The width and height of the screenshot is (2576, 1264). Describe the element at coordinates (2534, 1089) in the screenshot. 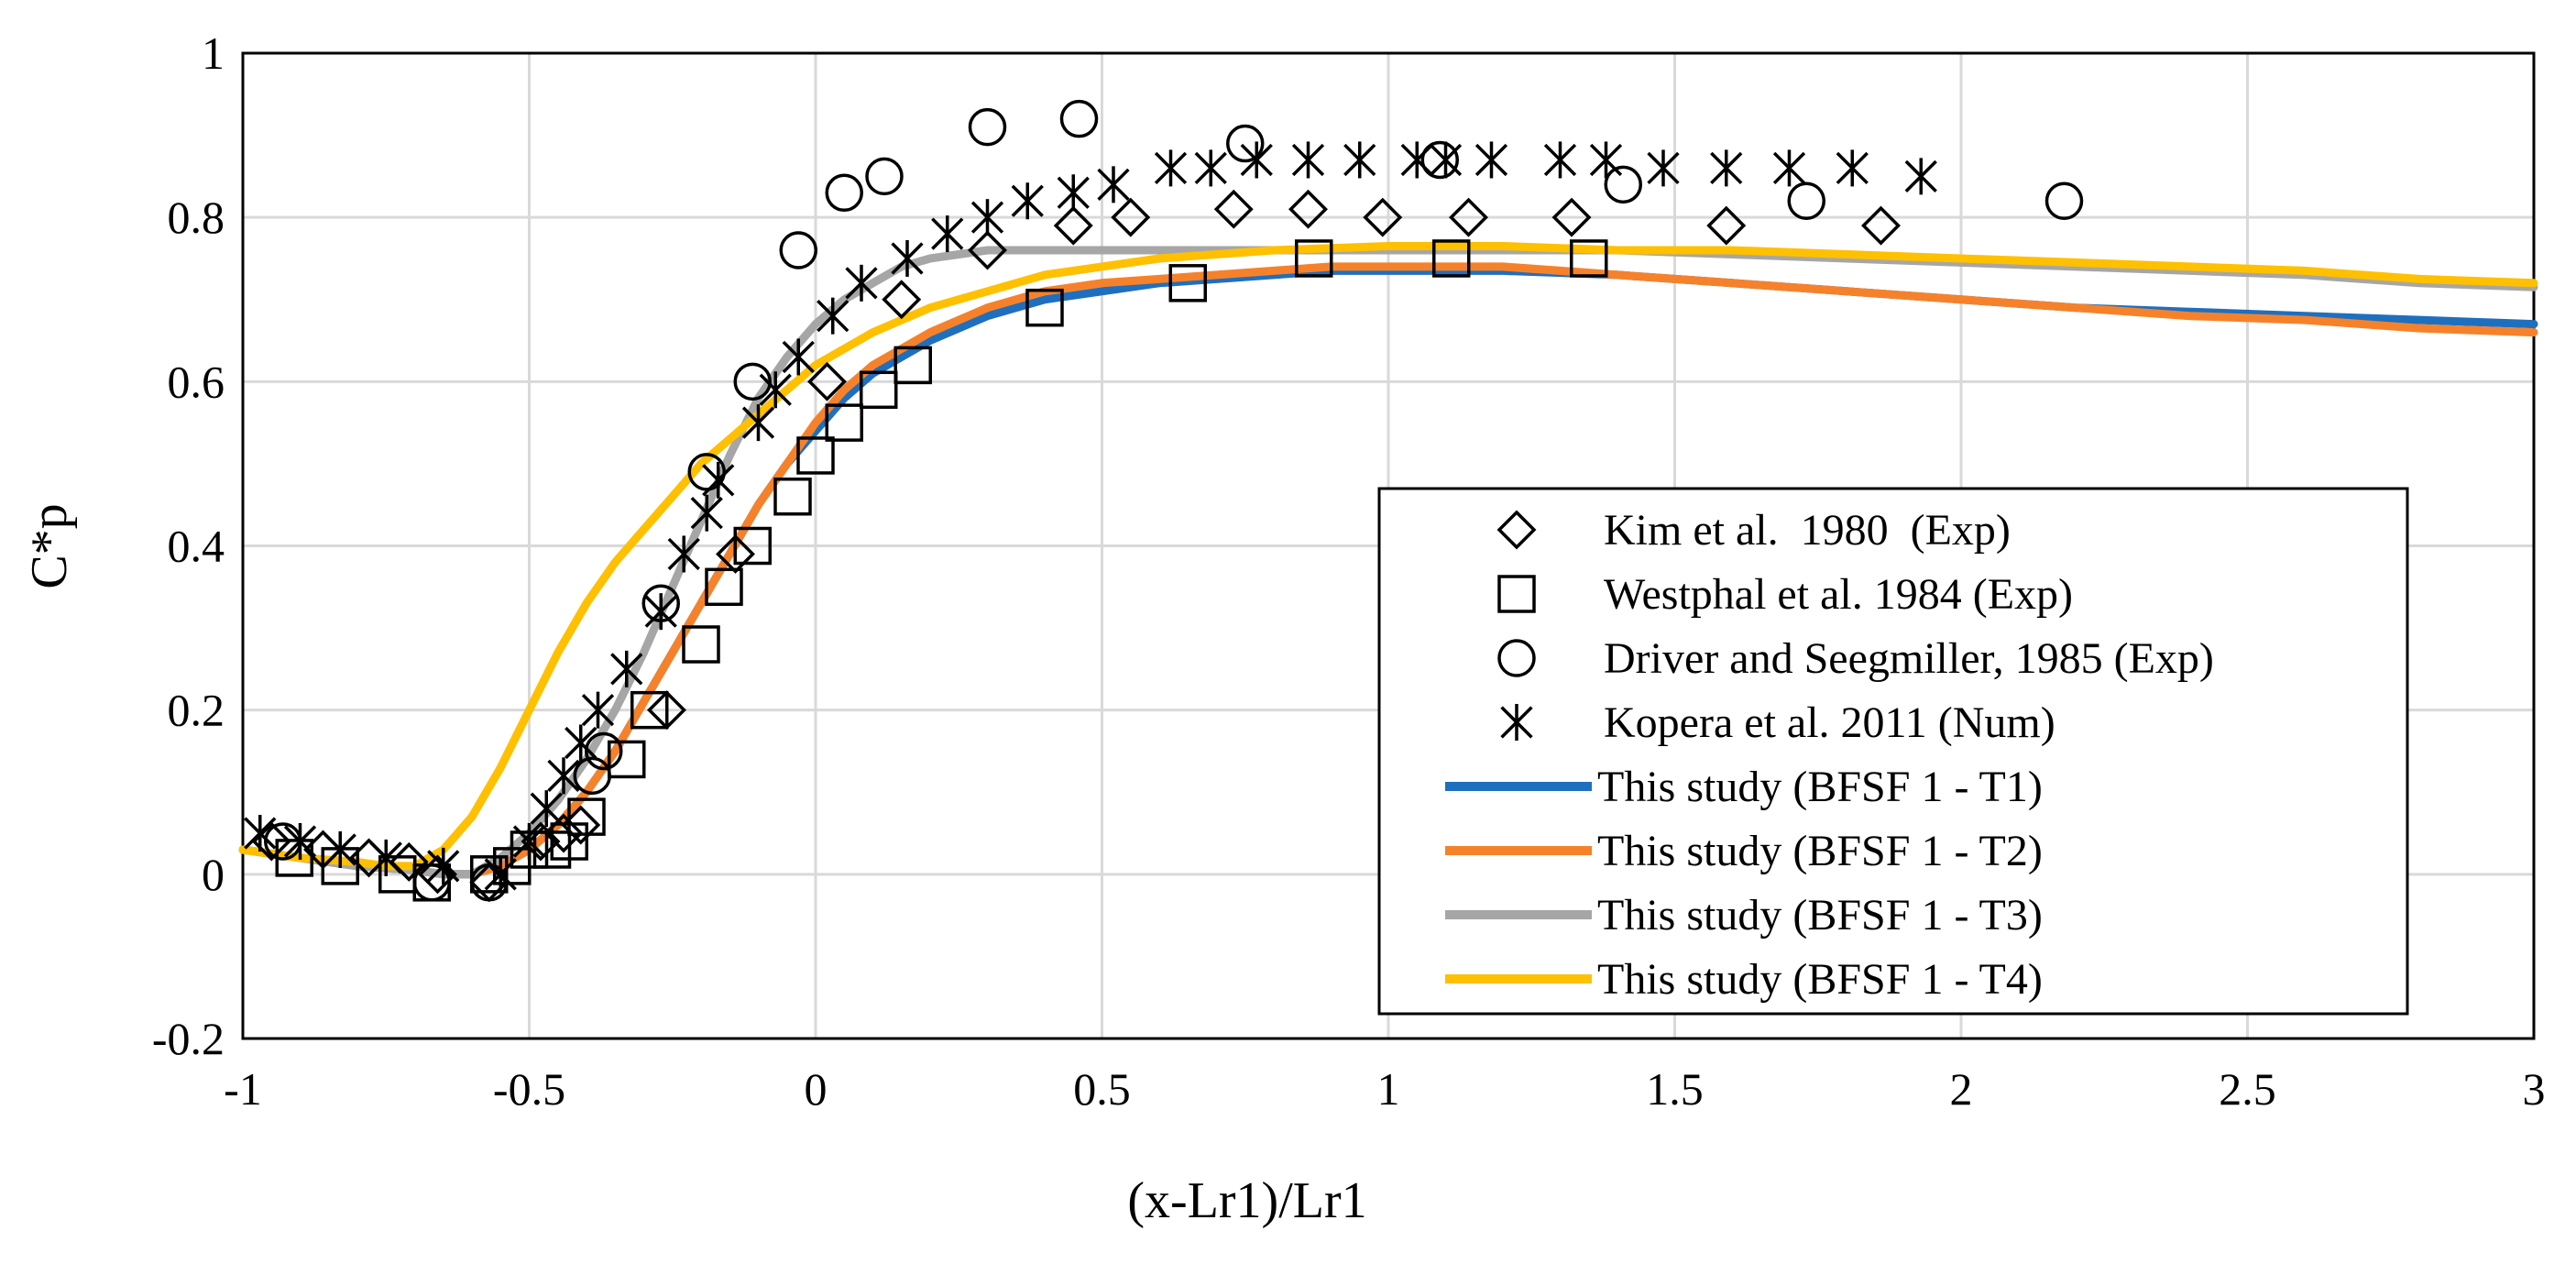

I see `x-tick-label: 3` at that location.